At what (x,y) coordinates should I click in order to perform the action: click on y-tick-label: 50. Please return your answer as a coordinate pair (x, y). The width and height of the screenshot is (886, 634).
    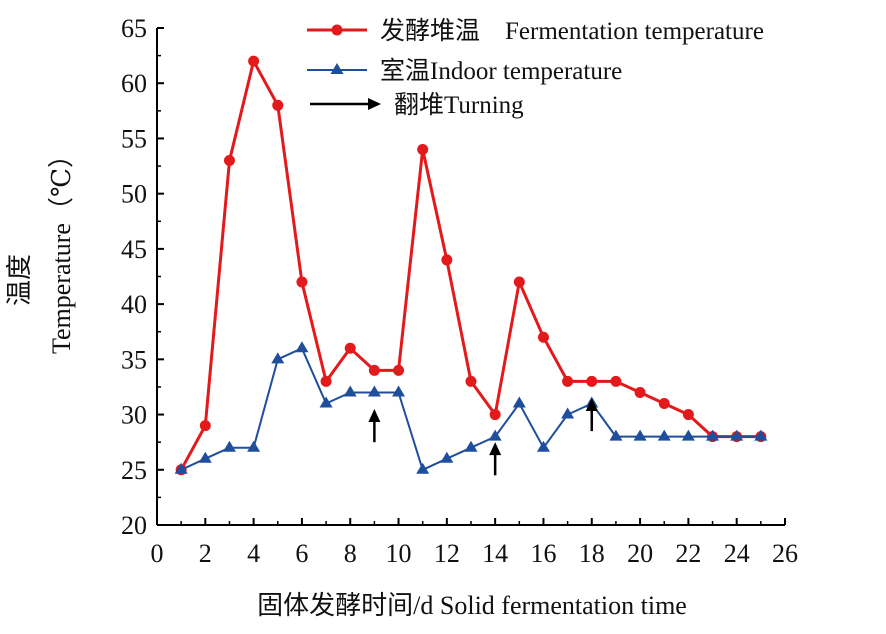
    Looking at the image, I should click on (134, 194).